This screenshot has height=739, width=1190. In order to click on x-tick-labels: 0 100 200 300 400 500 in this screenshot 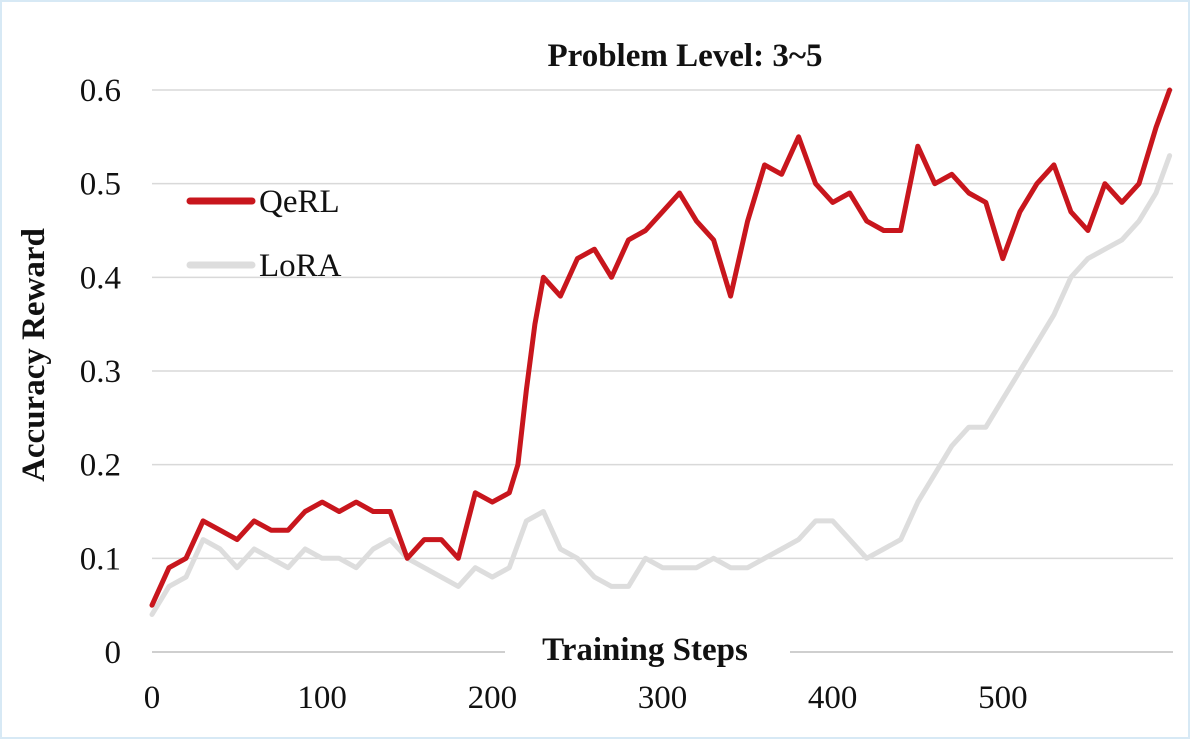, I will do `click(586, 698)`.